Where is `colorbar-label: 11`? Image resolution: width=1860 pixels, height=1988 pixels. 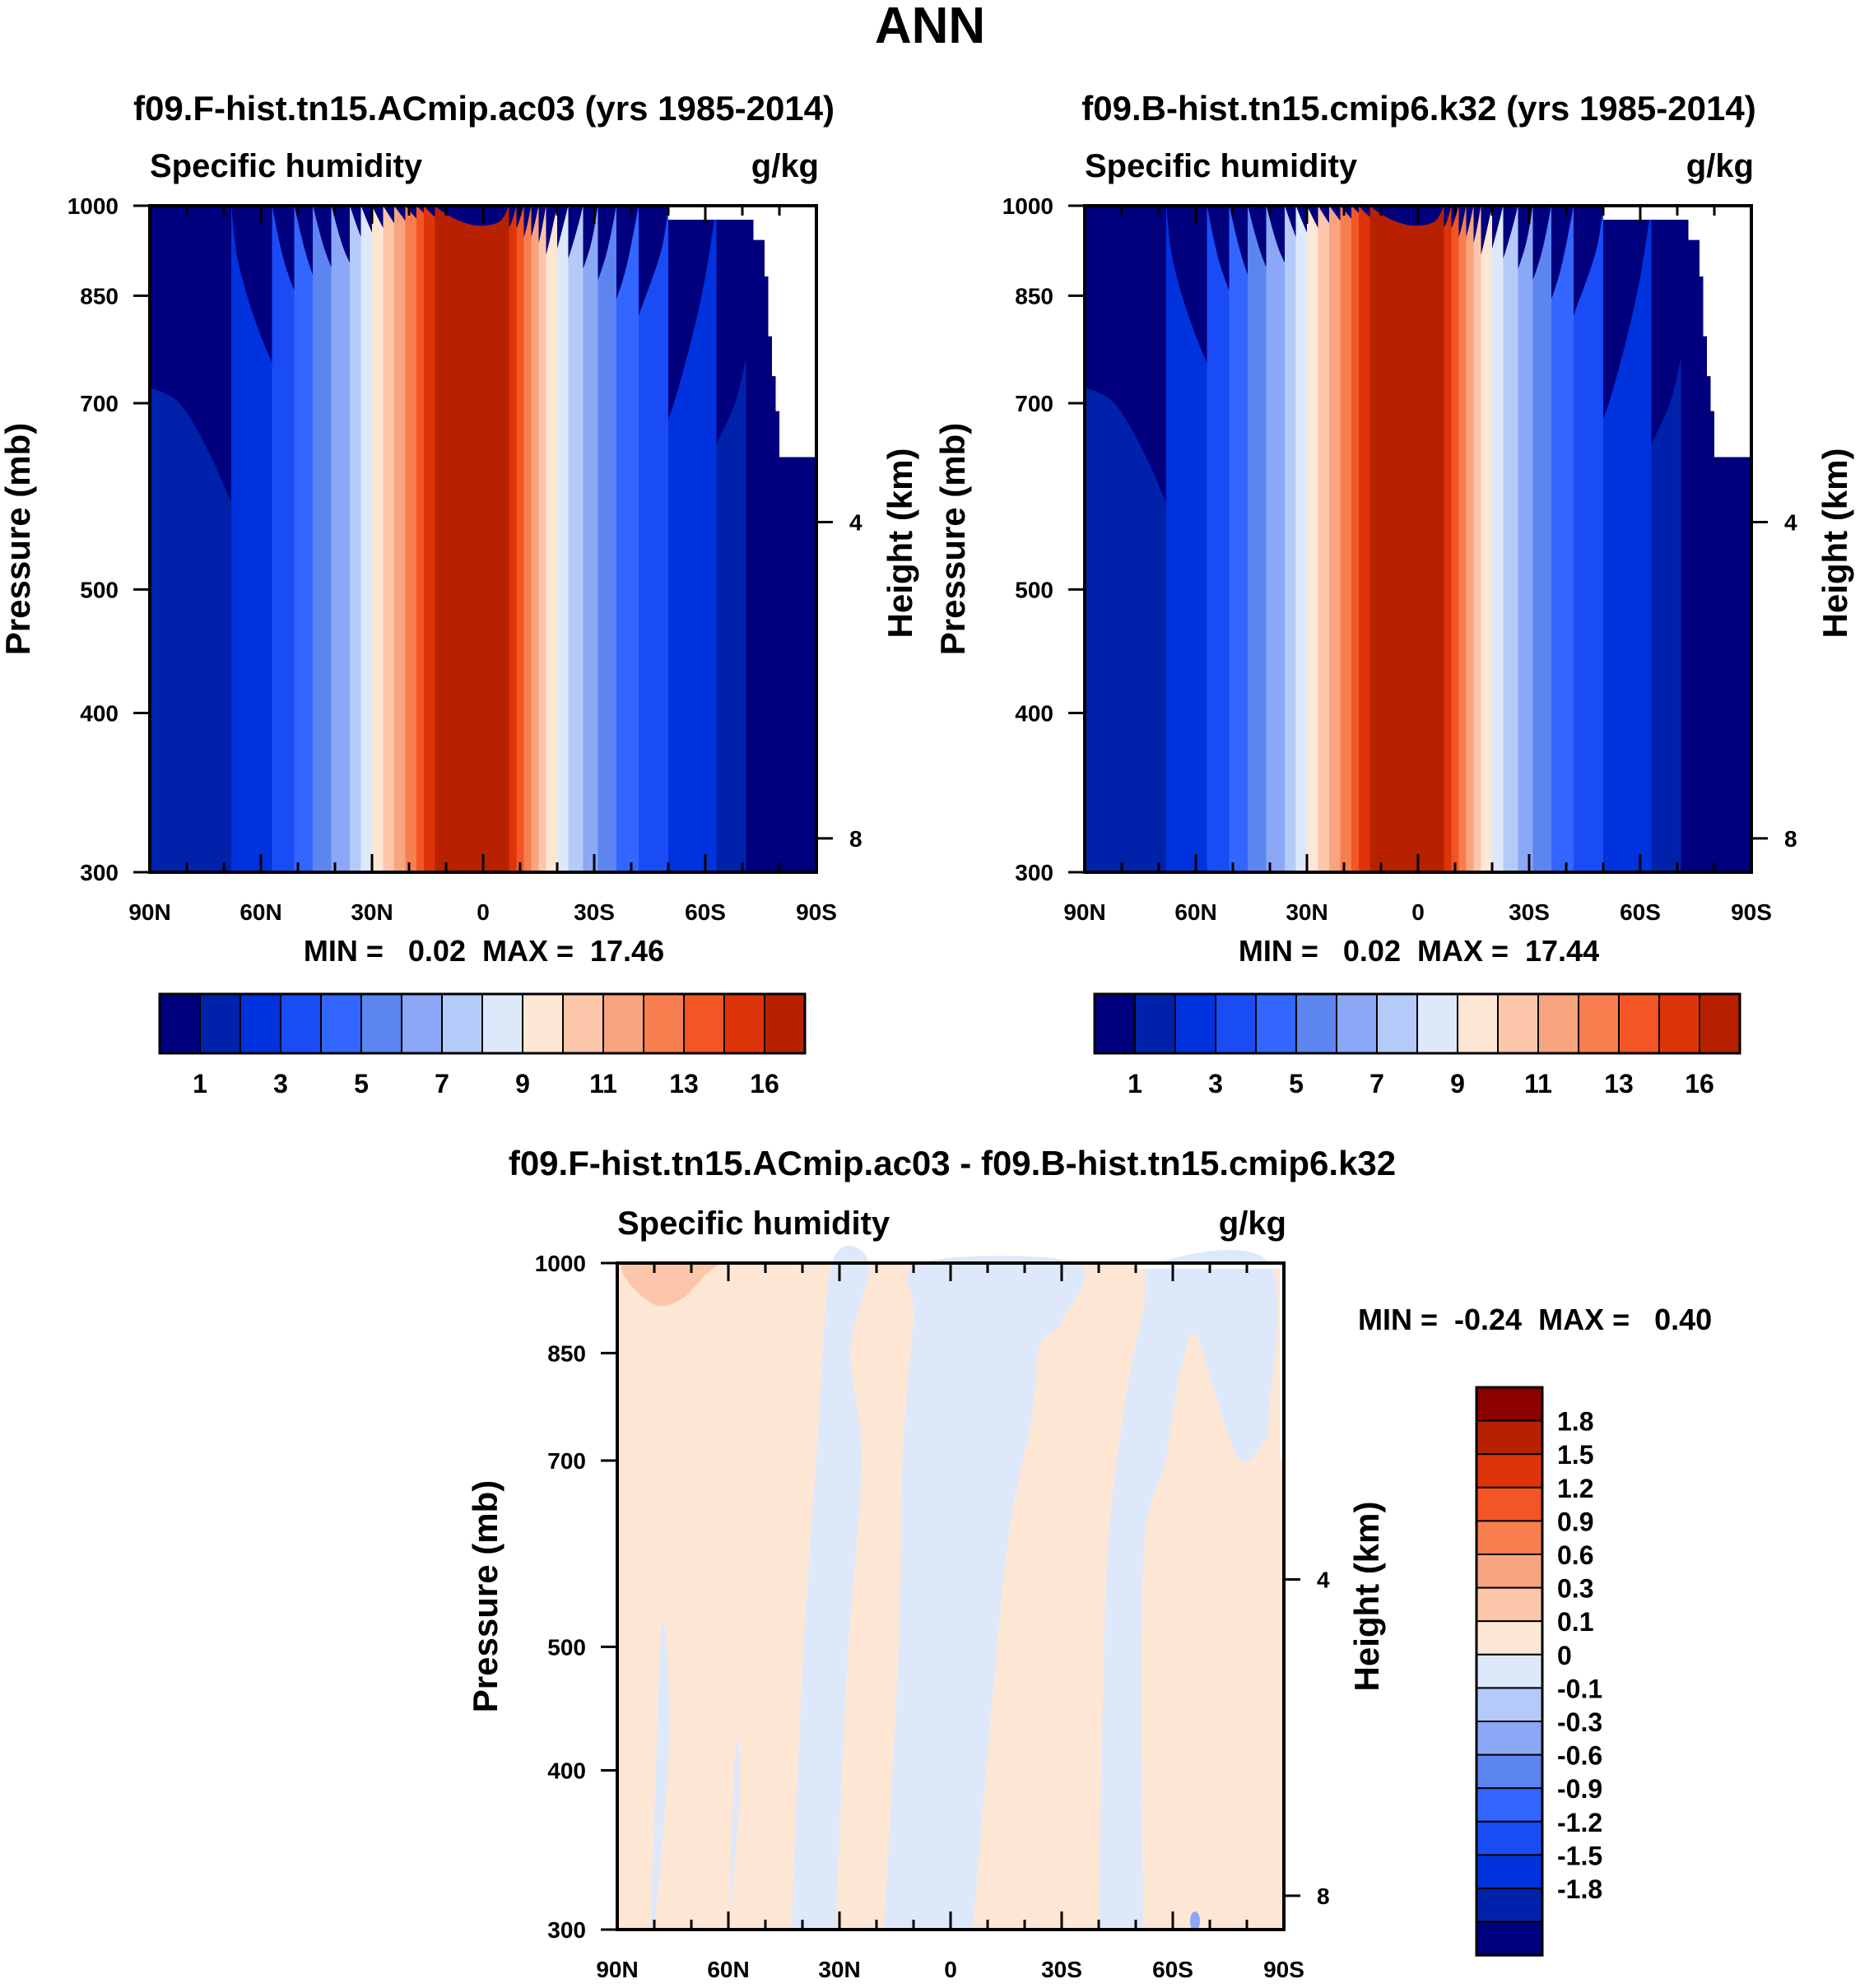
colorbar-label: 11 is located at coordinates (1538, 1084).